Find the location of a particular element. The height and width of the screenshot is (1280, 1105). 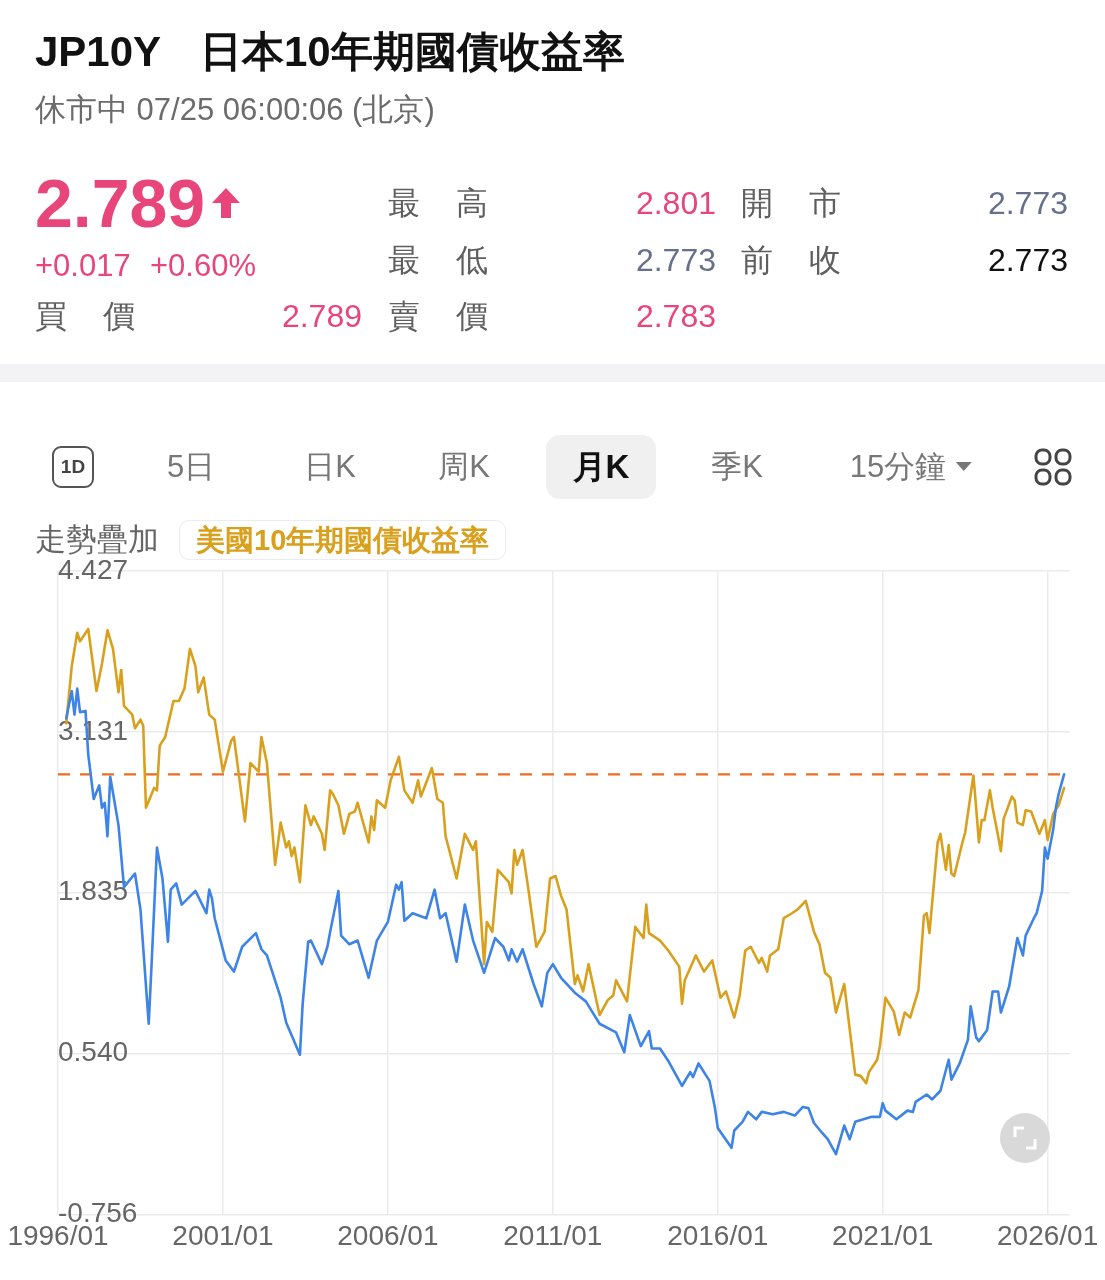

text: 2.783 is located at coordinates (675, 316).